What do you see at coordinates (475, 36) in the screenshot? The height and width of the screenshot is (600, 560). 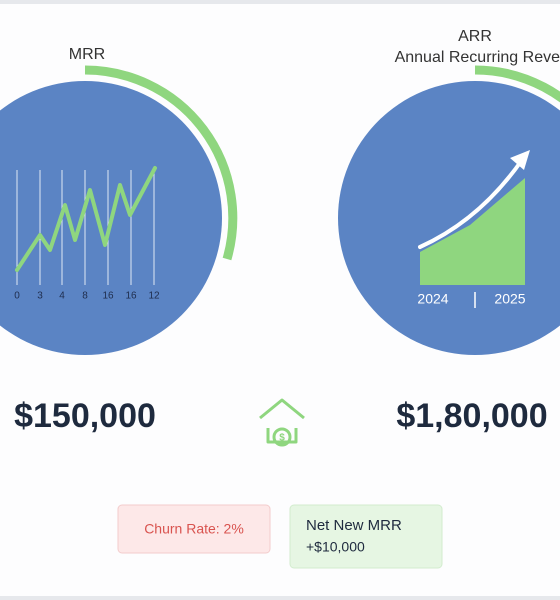 I see `arr-label: ARR` at bounding box center [475, 36].